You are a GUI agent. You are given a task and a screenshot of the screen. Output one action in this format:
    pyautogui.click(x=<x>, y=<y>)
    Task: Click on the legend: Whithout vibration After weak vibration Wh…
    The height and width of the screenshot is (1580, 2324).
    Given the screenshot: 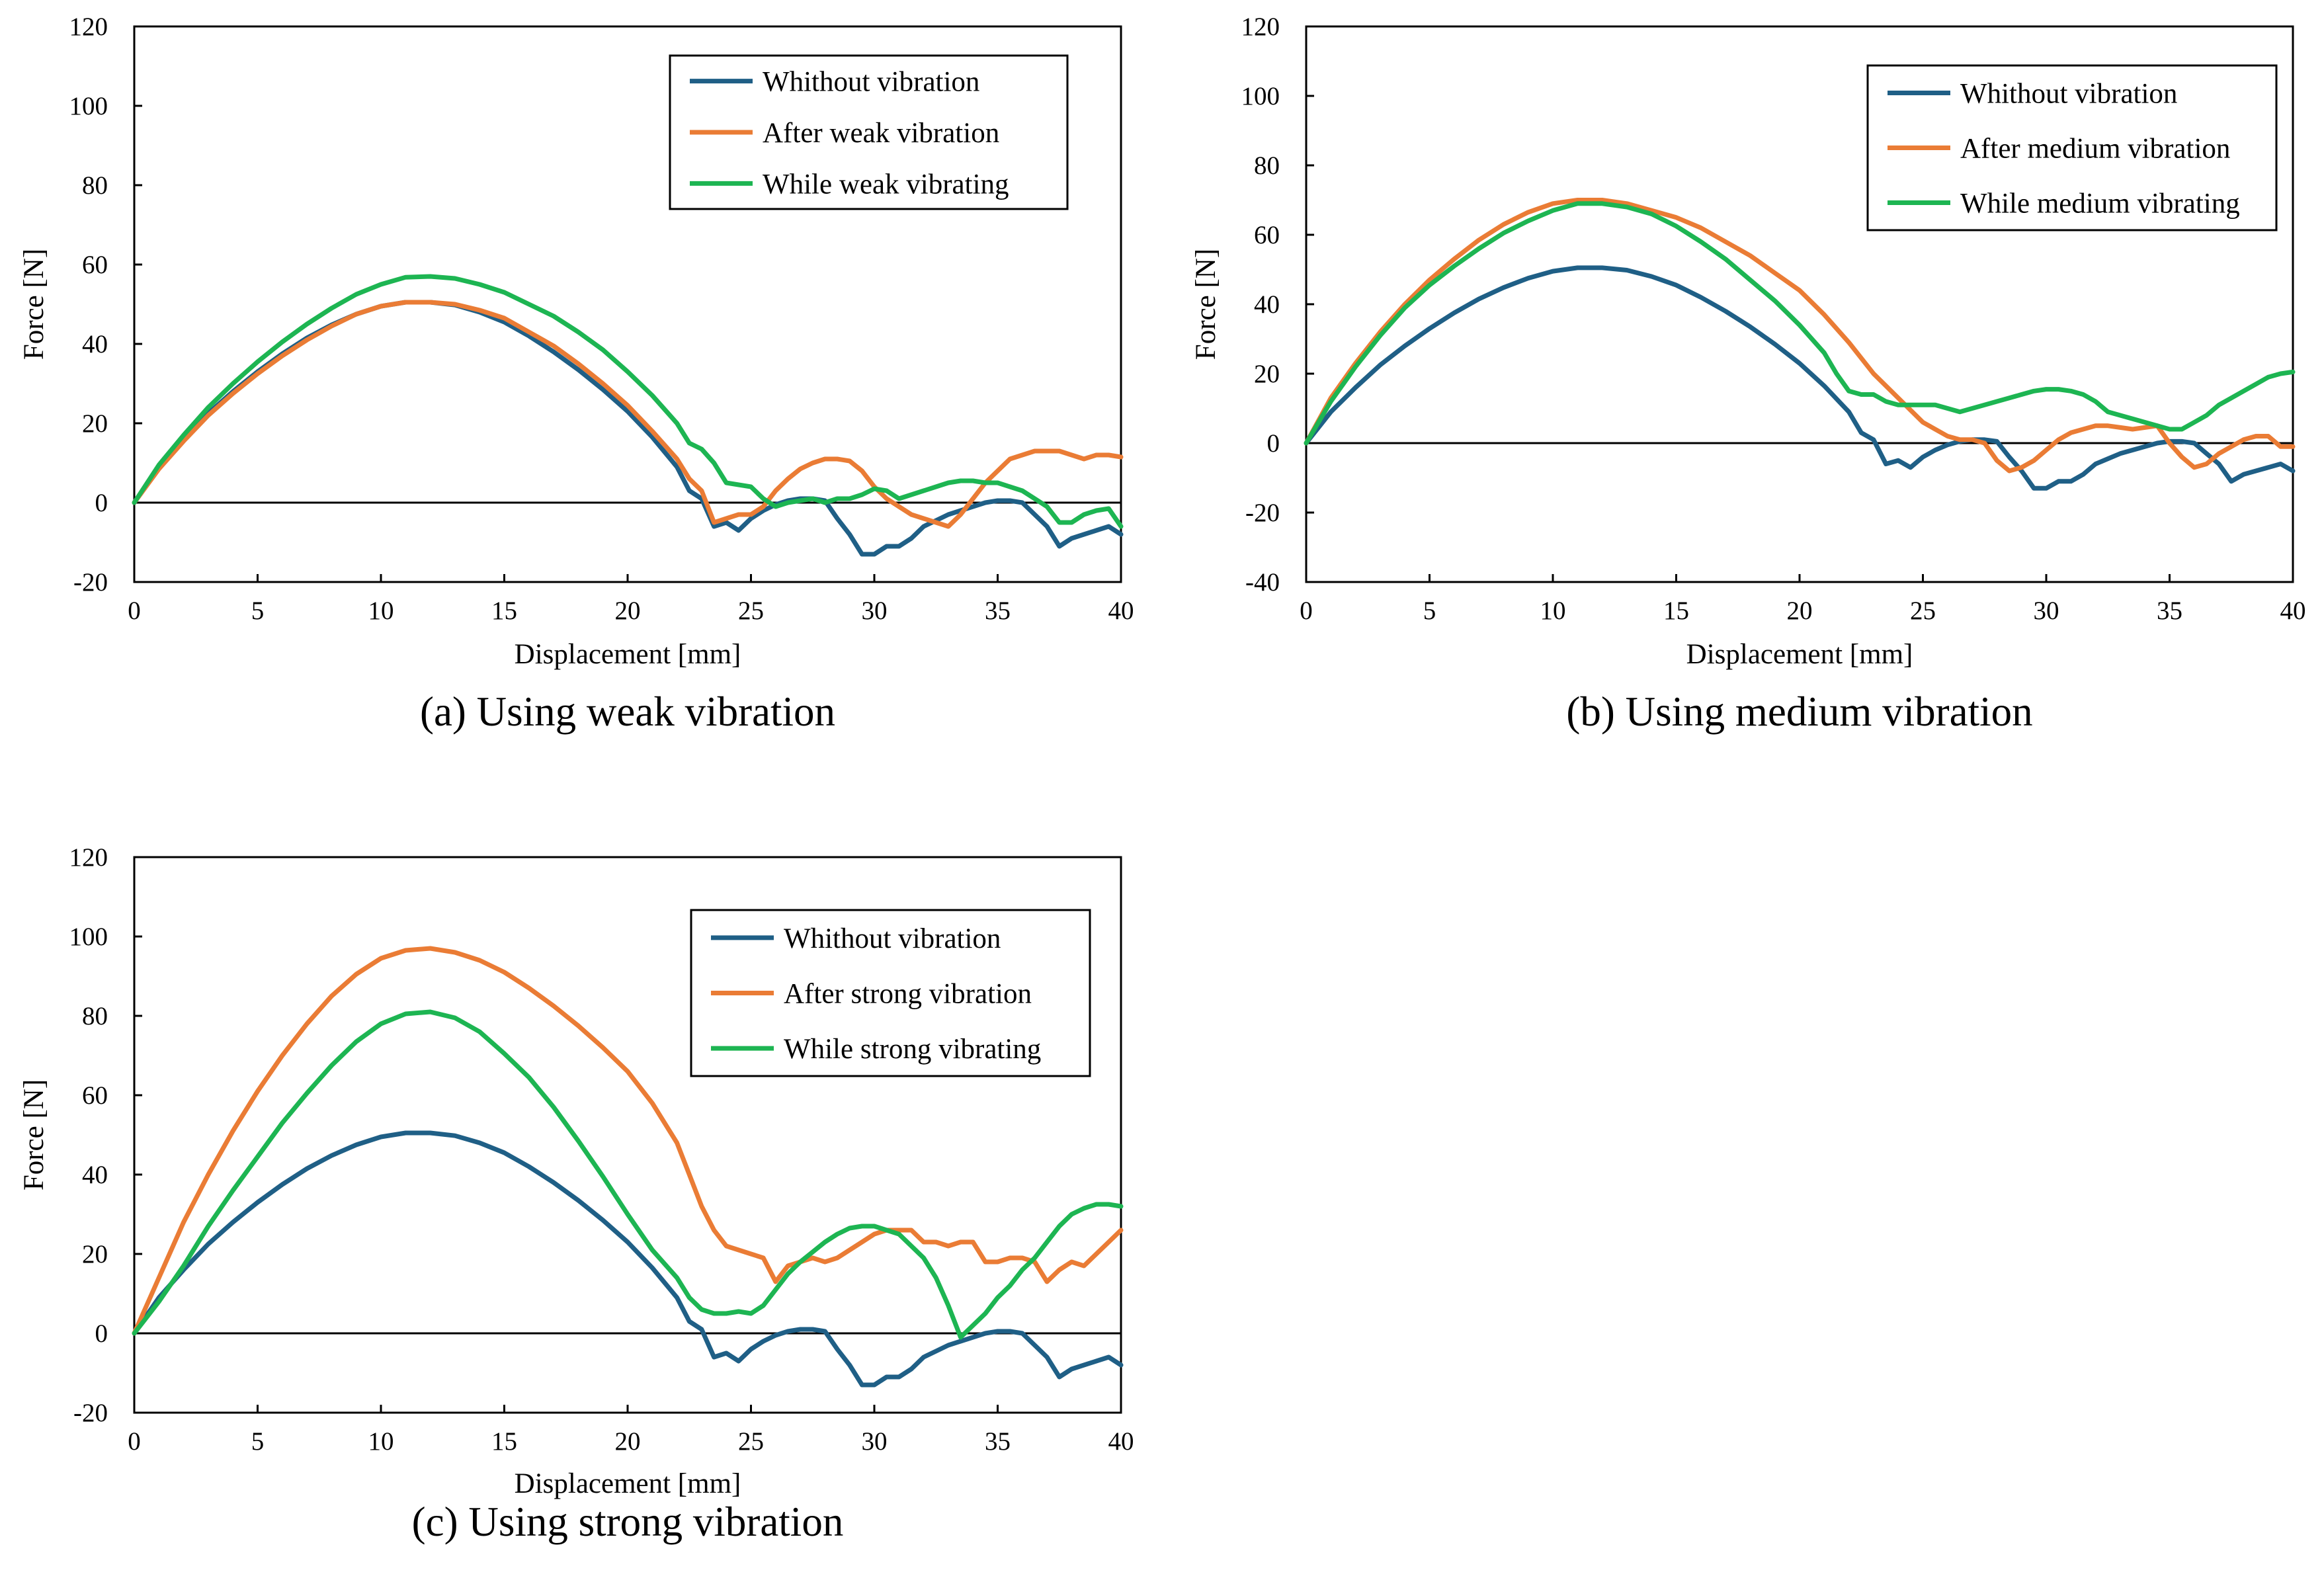 What is the action you would take?
    pyautogui.click(x=869, y=132)
    